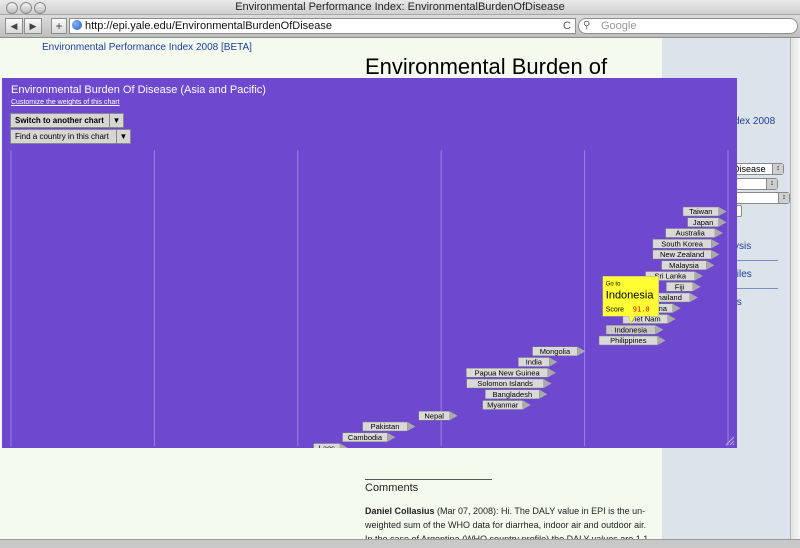 The width and height of the screenshot is (800, 548). I want to click on country-marker: India, so click(538, 362).